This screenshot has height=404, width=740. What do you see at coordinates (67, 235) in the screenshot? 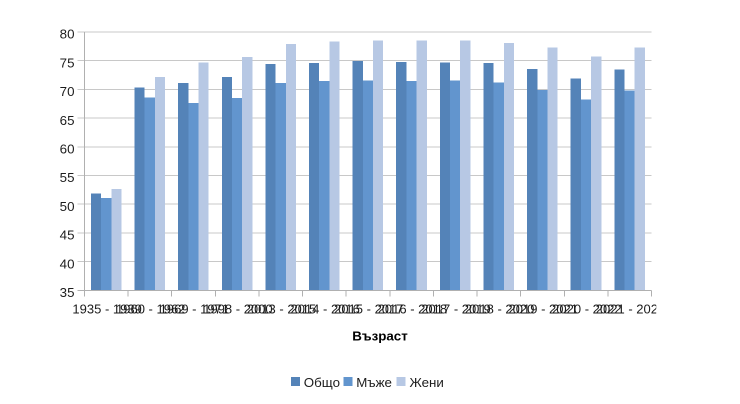
I see `svg-text: 45` at bounding box center [67, 235].